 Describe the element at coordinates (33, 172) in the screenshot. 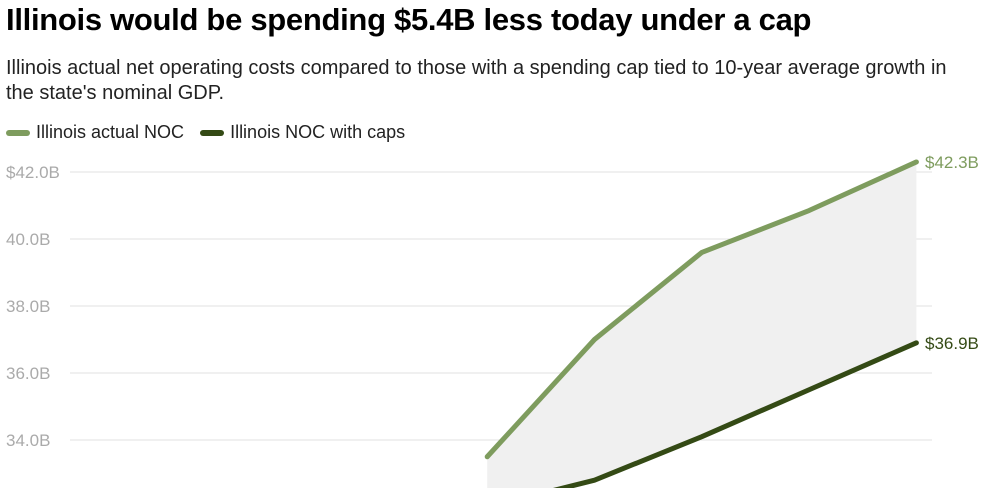

I see `y-tick-label: $42.0B` at that location.